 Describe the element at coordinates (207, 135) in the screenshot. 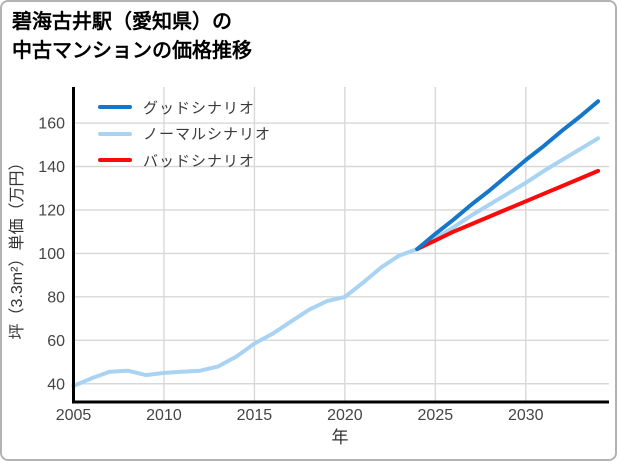

I see `legend-label-normal-scenario: ノーマルシナリオ` at that location.